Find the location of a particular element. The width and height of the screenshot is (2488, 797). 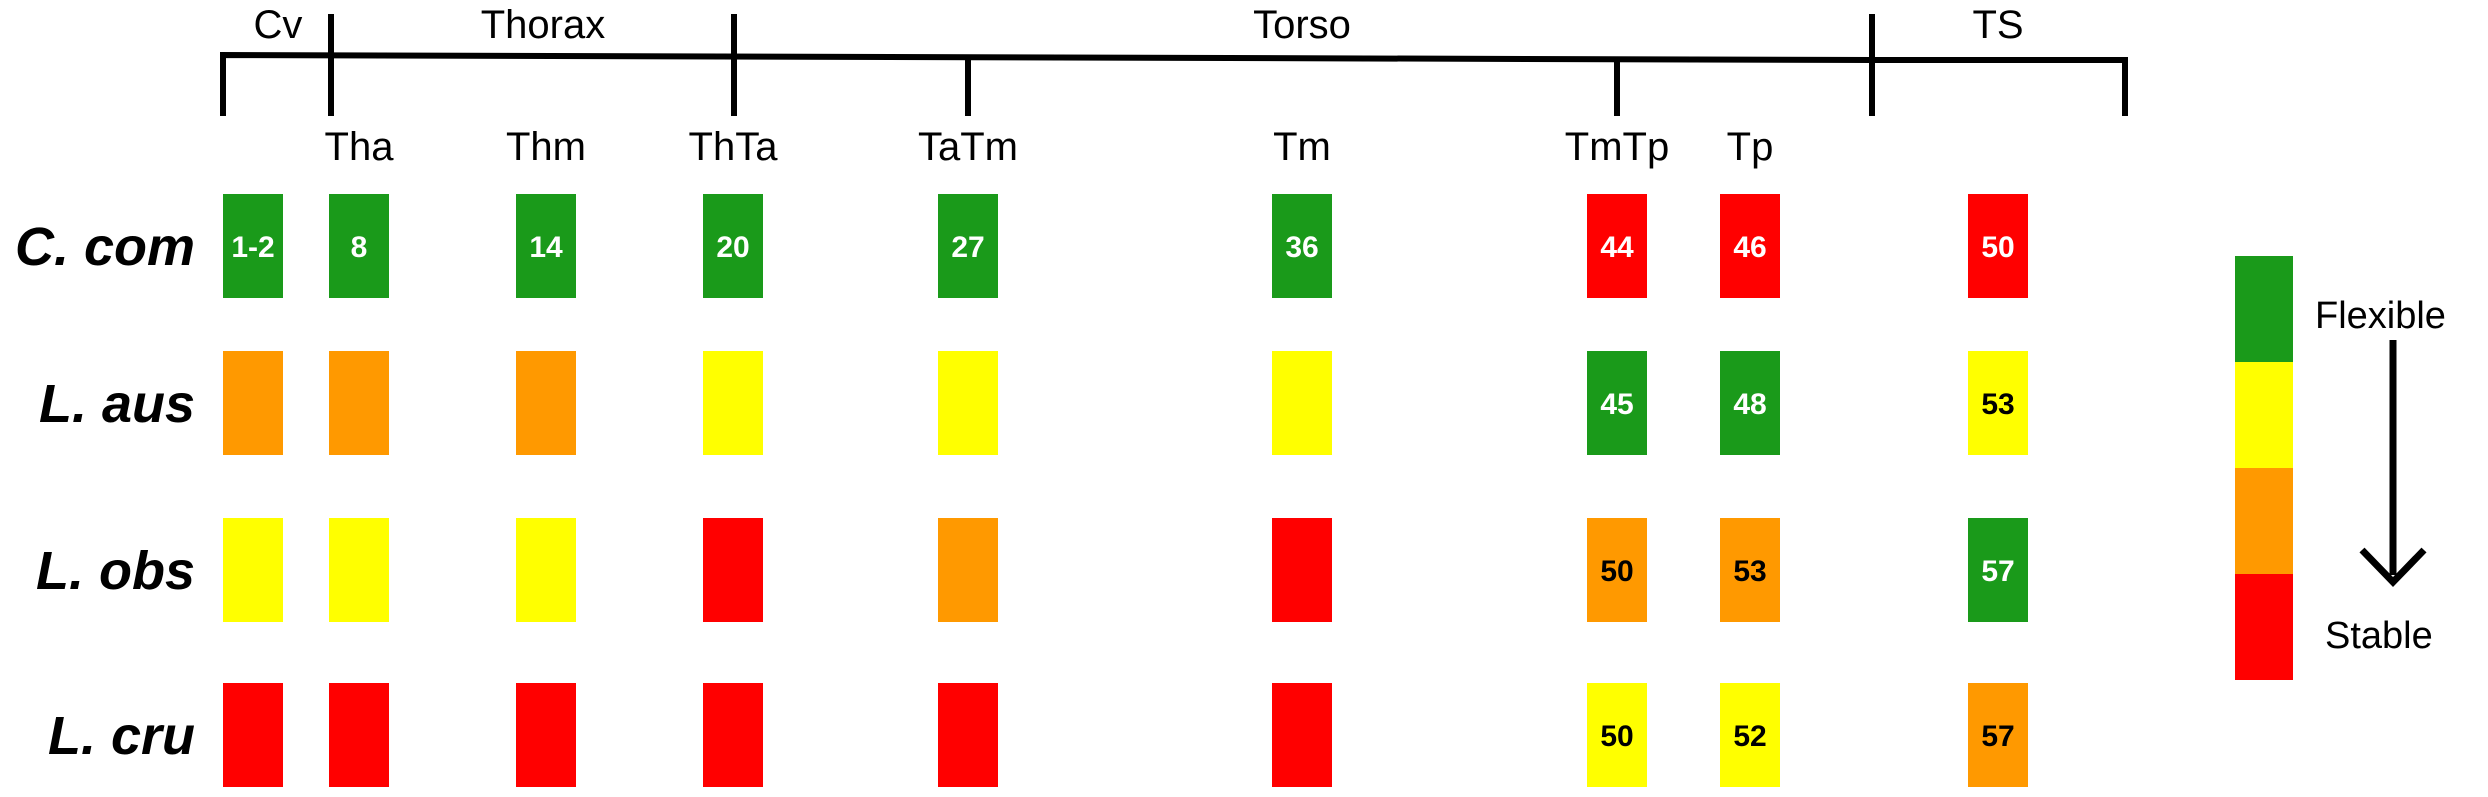

region-label-thorax: Thorax is located at coordinates (543, 25).